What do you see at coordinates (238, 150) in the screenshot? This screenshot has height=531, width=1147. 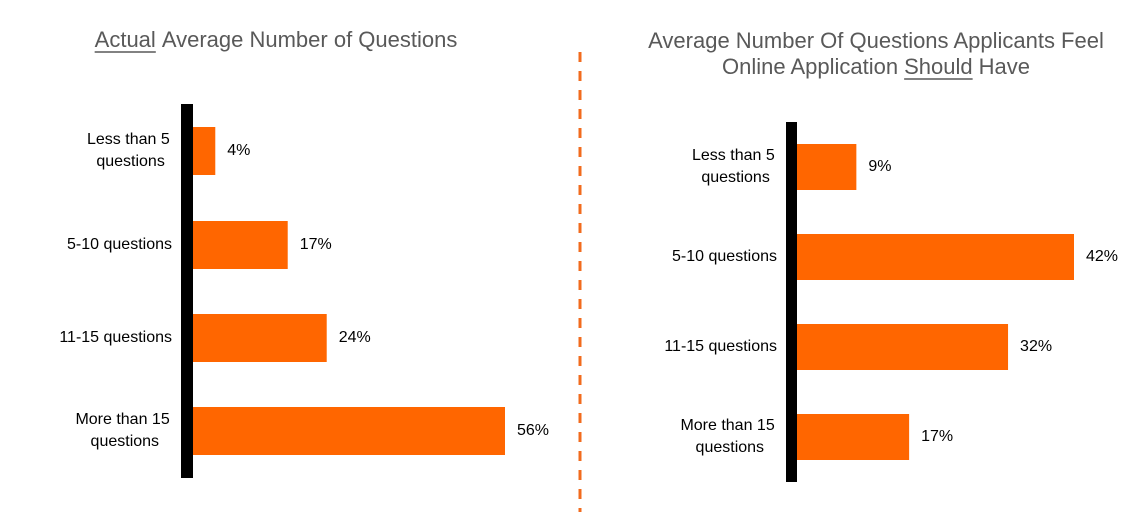 I see `value-label: 4%` at bounding box center [238, 150].